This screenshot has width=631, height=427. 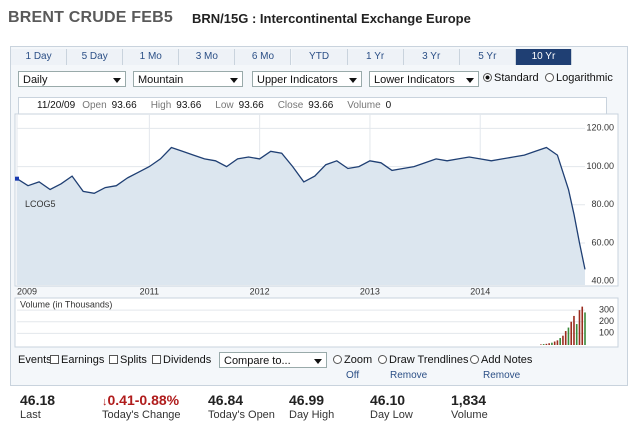 What do you see at coordinates (600, 166) in the screenshot?
I see `y-tick-label: 100.00` at bounding box center [600, 166].